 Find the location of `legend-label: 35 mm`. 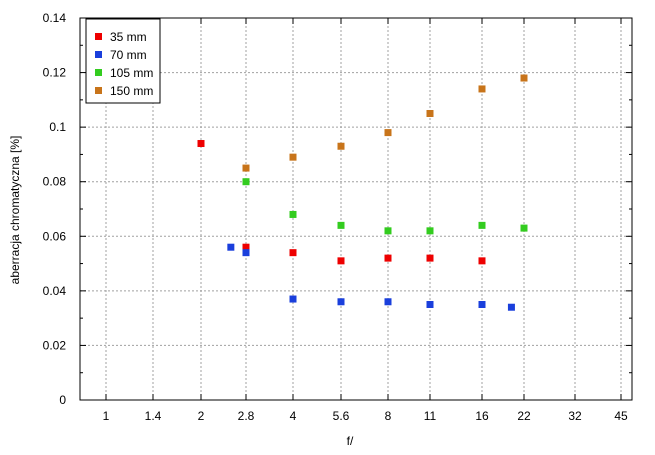

legend-label: 35 mm is located at coordinates (128, 37).